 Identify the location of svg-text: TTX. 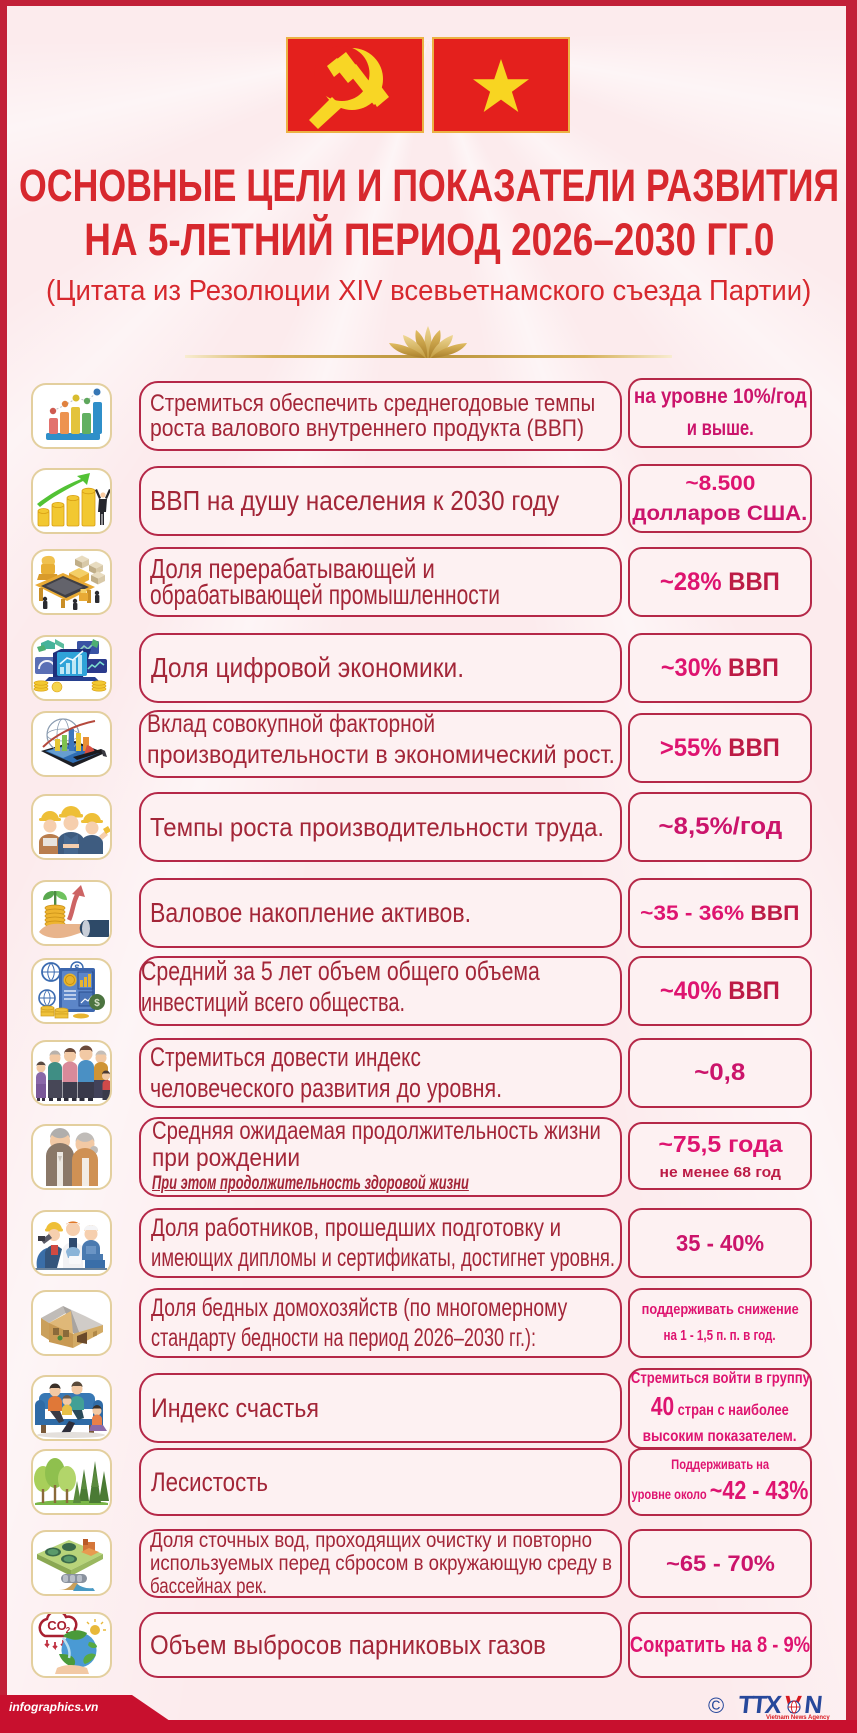
(760, 1705).